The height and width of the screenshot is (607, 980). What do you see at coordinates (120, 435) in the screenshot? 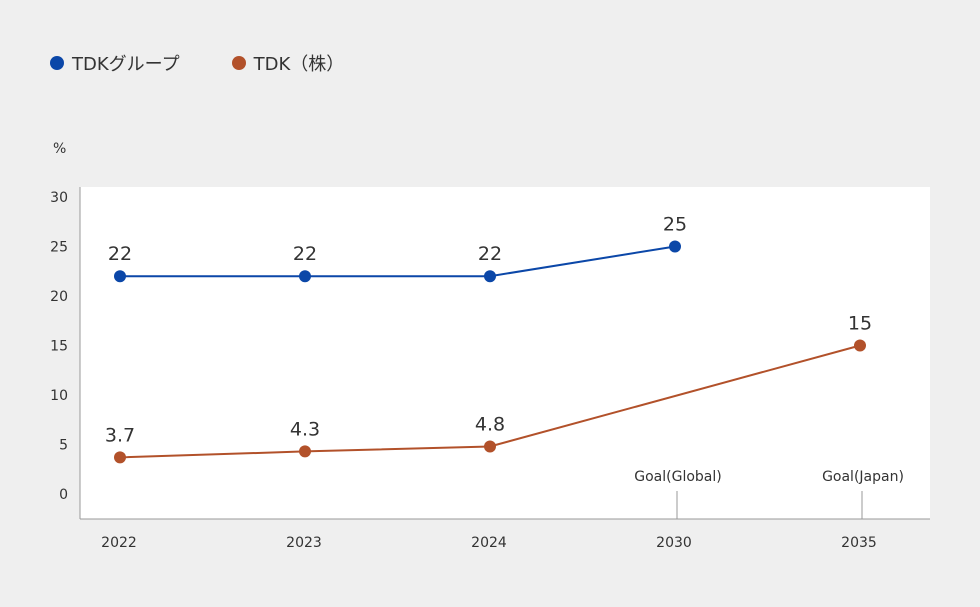
I see `data-label: 3.7` at bounding box center [120, 435].